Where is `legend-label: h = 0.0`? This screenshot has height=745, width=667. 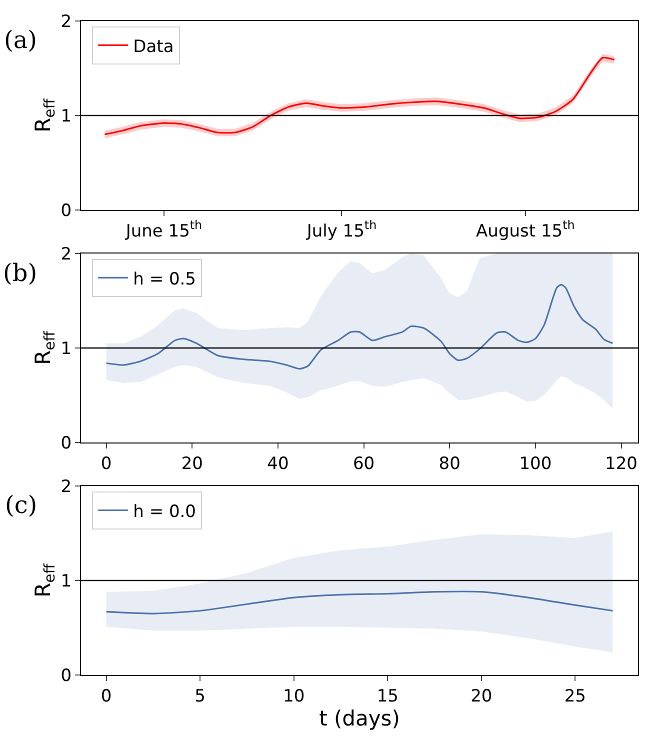
legend-label: h = 0.0 is located at coordinates (164, 512).